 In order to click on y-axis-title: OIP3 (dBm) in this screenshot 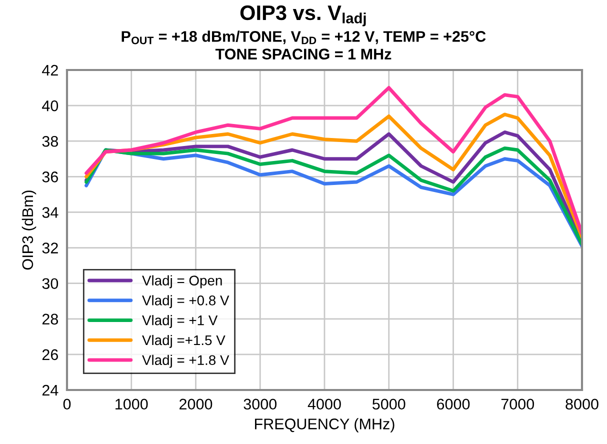, I will do `click(29, 230)`.